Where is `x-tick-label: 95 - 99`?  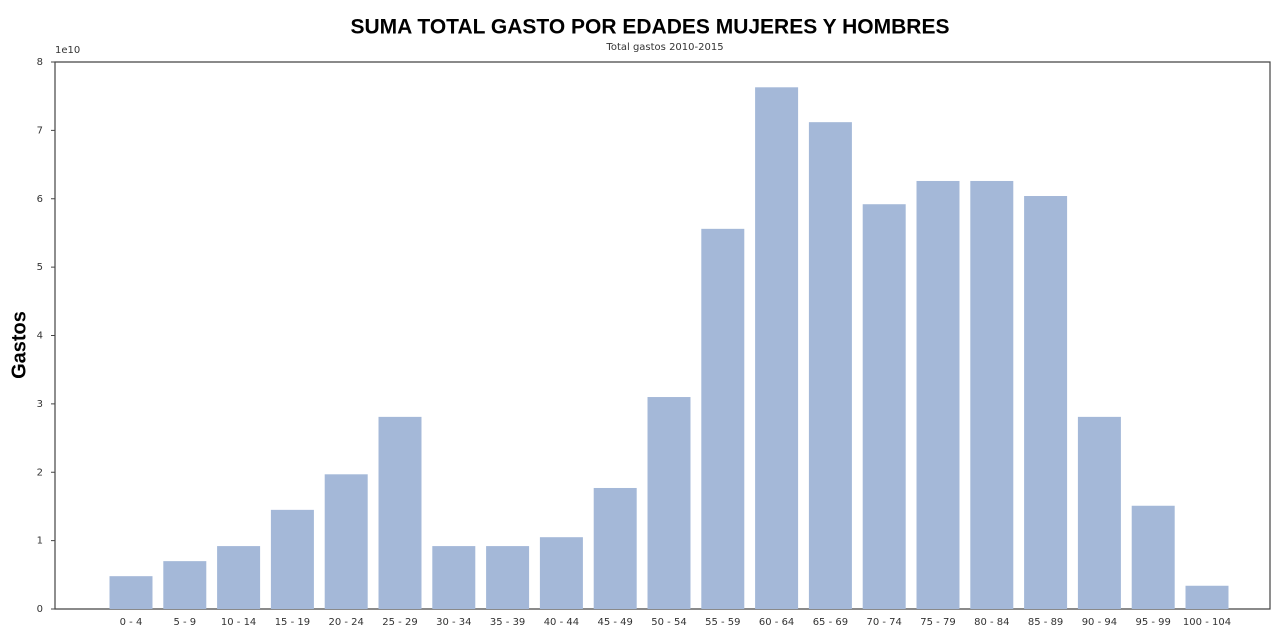 x-tick-label: 95 - 99 is located at coordinates (1152, 622).